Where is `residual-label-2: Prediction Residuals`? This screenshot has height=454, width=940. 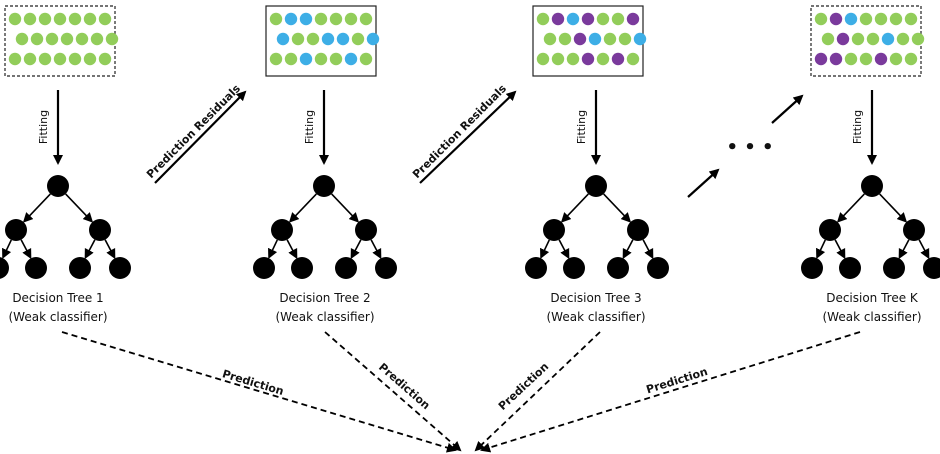 residual-label-2: Prediction Residuals is located at coordinates (459, 131).